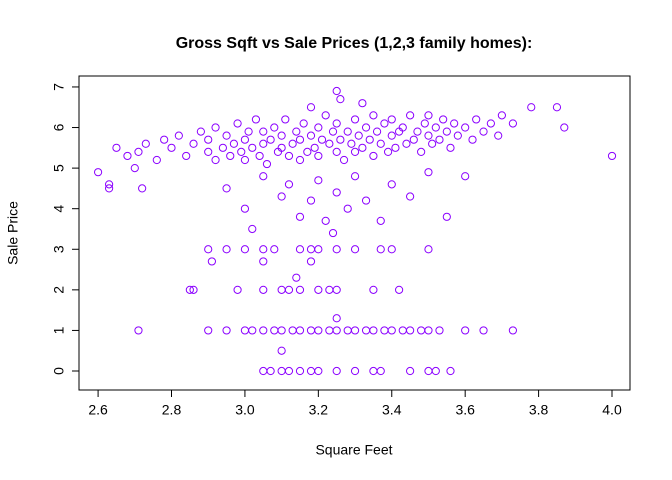  Describe the element at coordinates (59, 87) in the screenshot. I see `y-tick-label: 7` at that location.